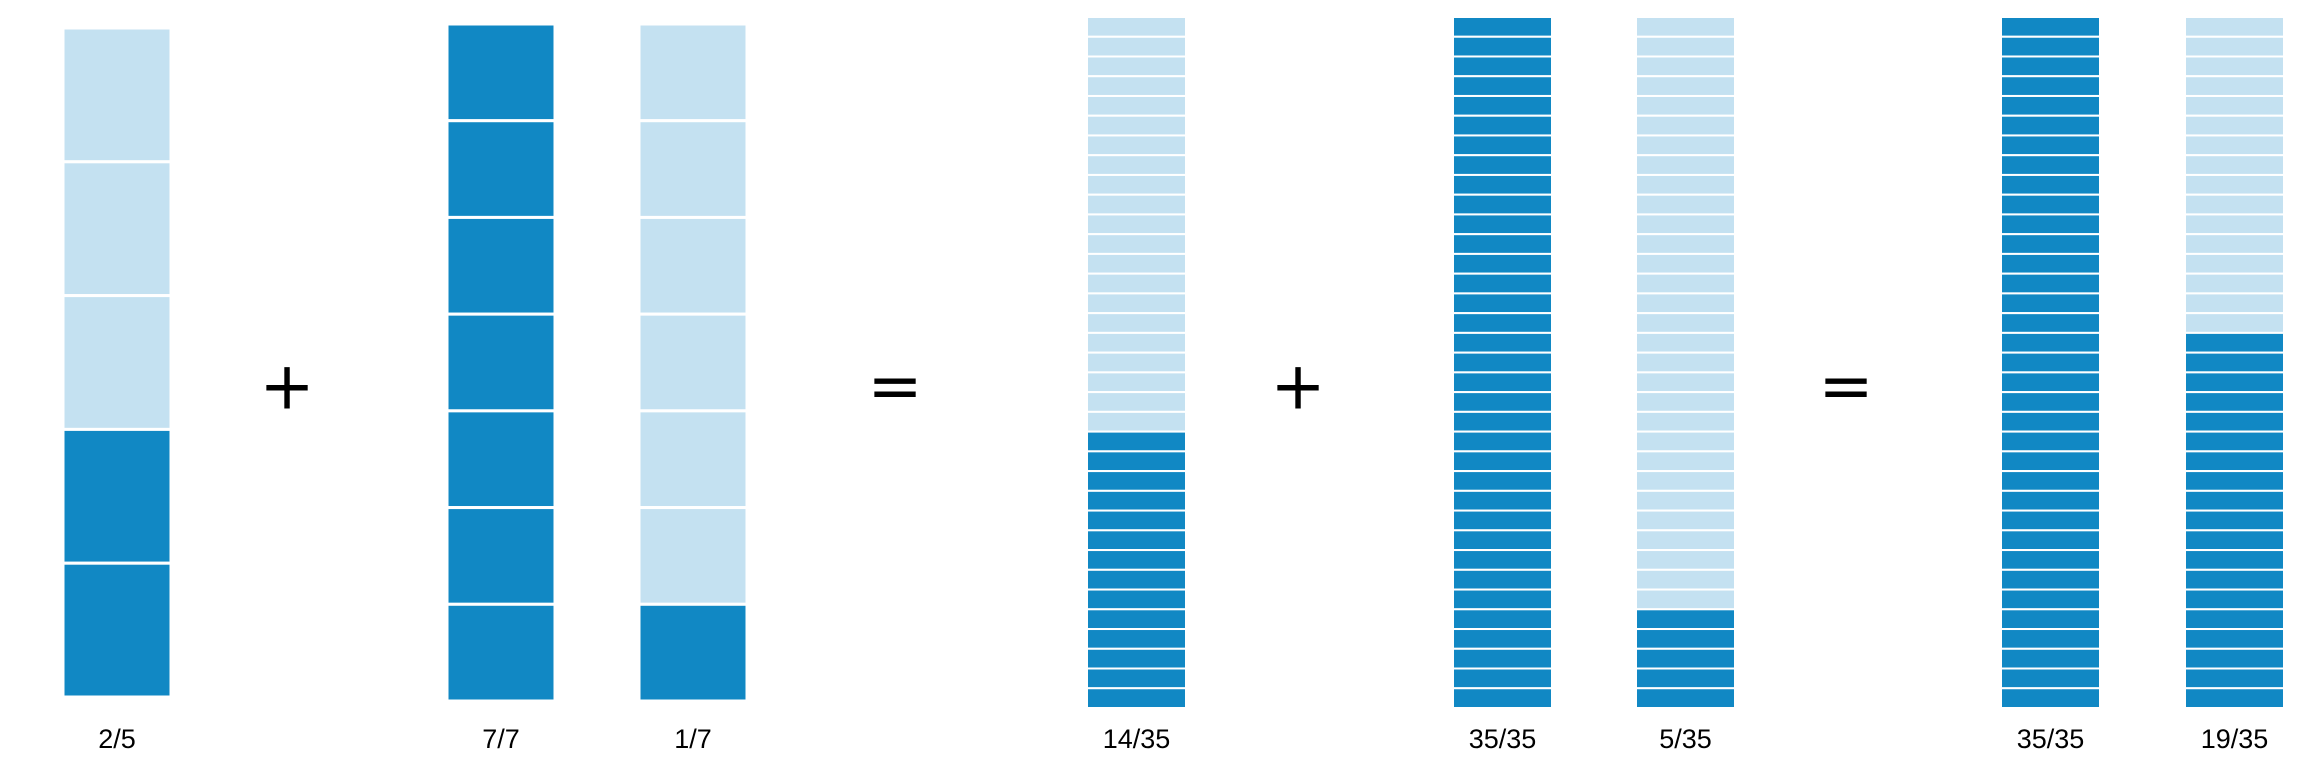  I want to click on fraction-bar: 19/35, so click(2234, 385).